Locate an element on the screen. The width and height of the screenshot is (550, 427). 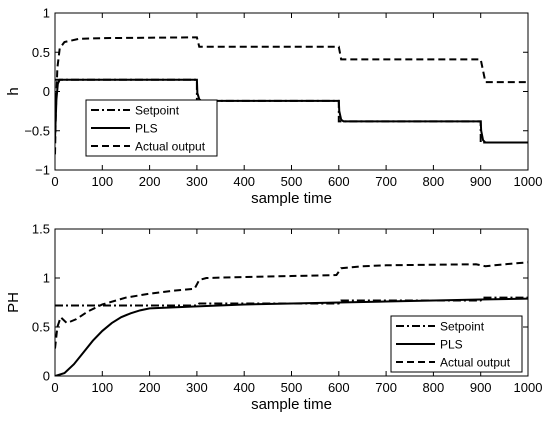
series-line-pls is located at coordinates (291, 111).